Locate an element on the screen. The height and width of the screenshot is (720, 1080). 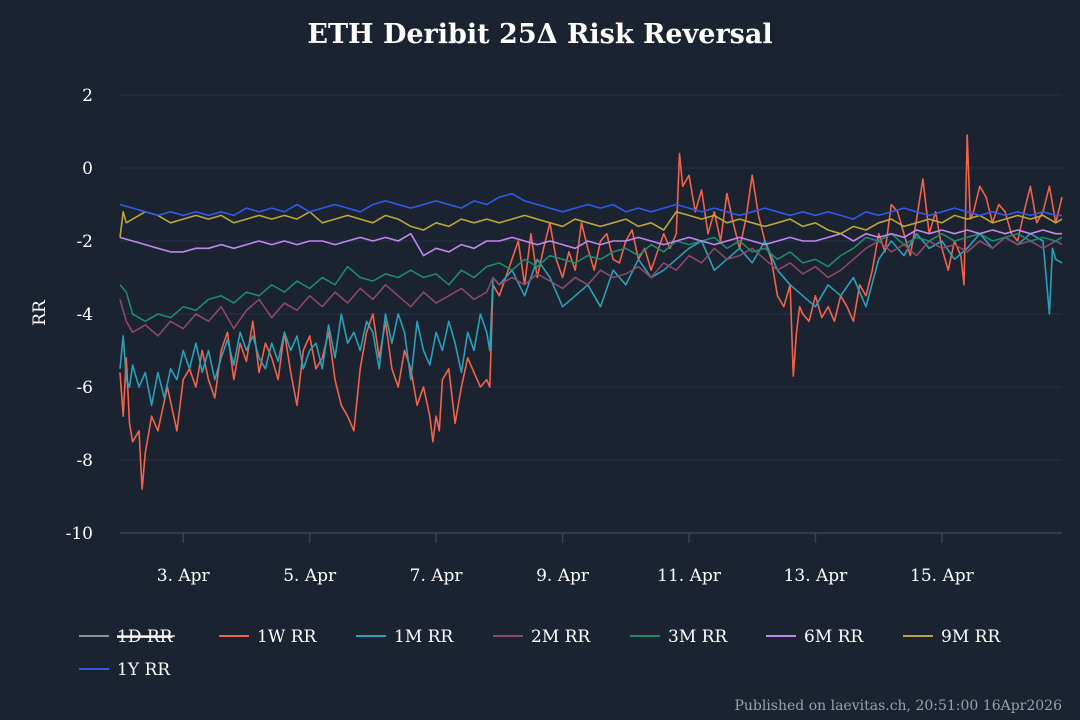
x-tick-label: 11. Apr is located at coordinates (689, 576).